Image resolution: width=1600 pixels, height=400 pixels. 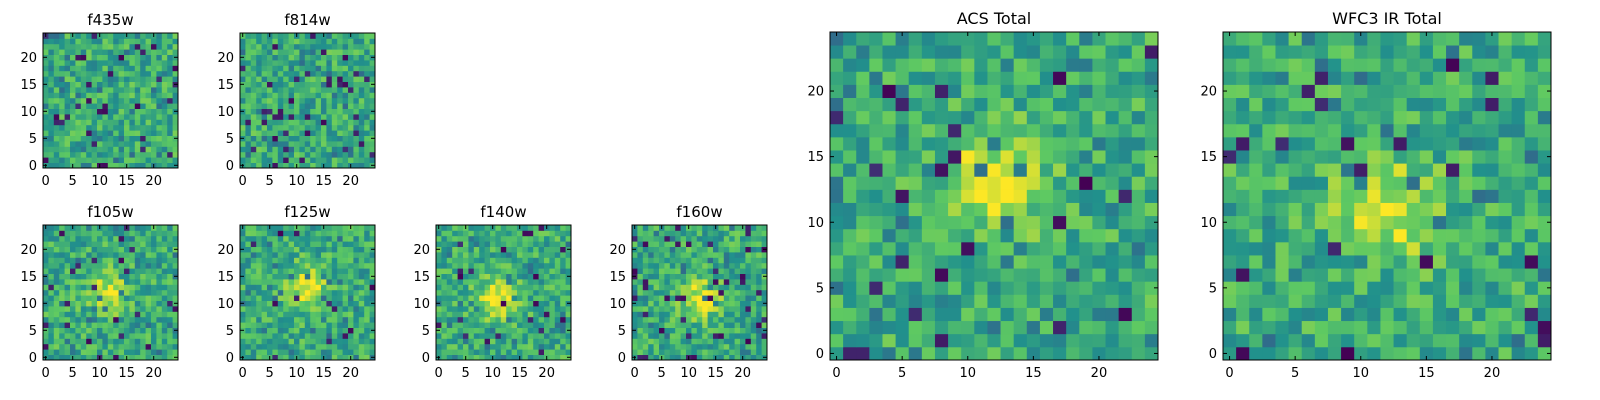 I want to click on y-tick-label: 10, so click(x=815, y=223).